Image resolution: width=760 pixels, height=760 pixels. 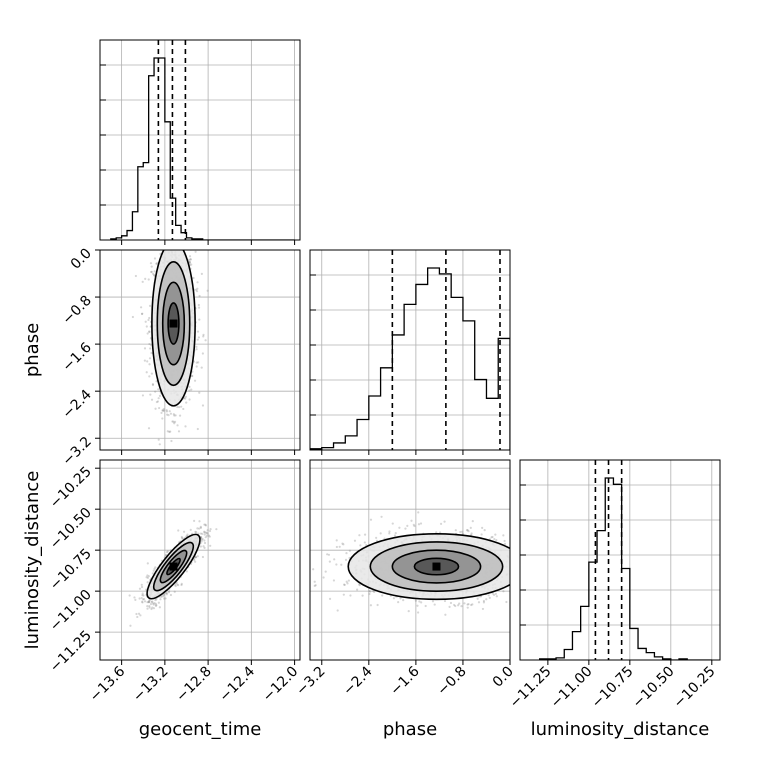 What do you see at coordinates (351, 443) in the screenshot?
I see `hist-bin` at bounding box center [351, 443].